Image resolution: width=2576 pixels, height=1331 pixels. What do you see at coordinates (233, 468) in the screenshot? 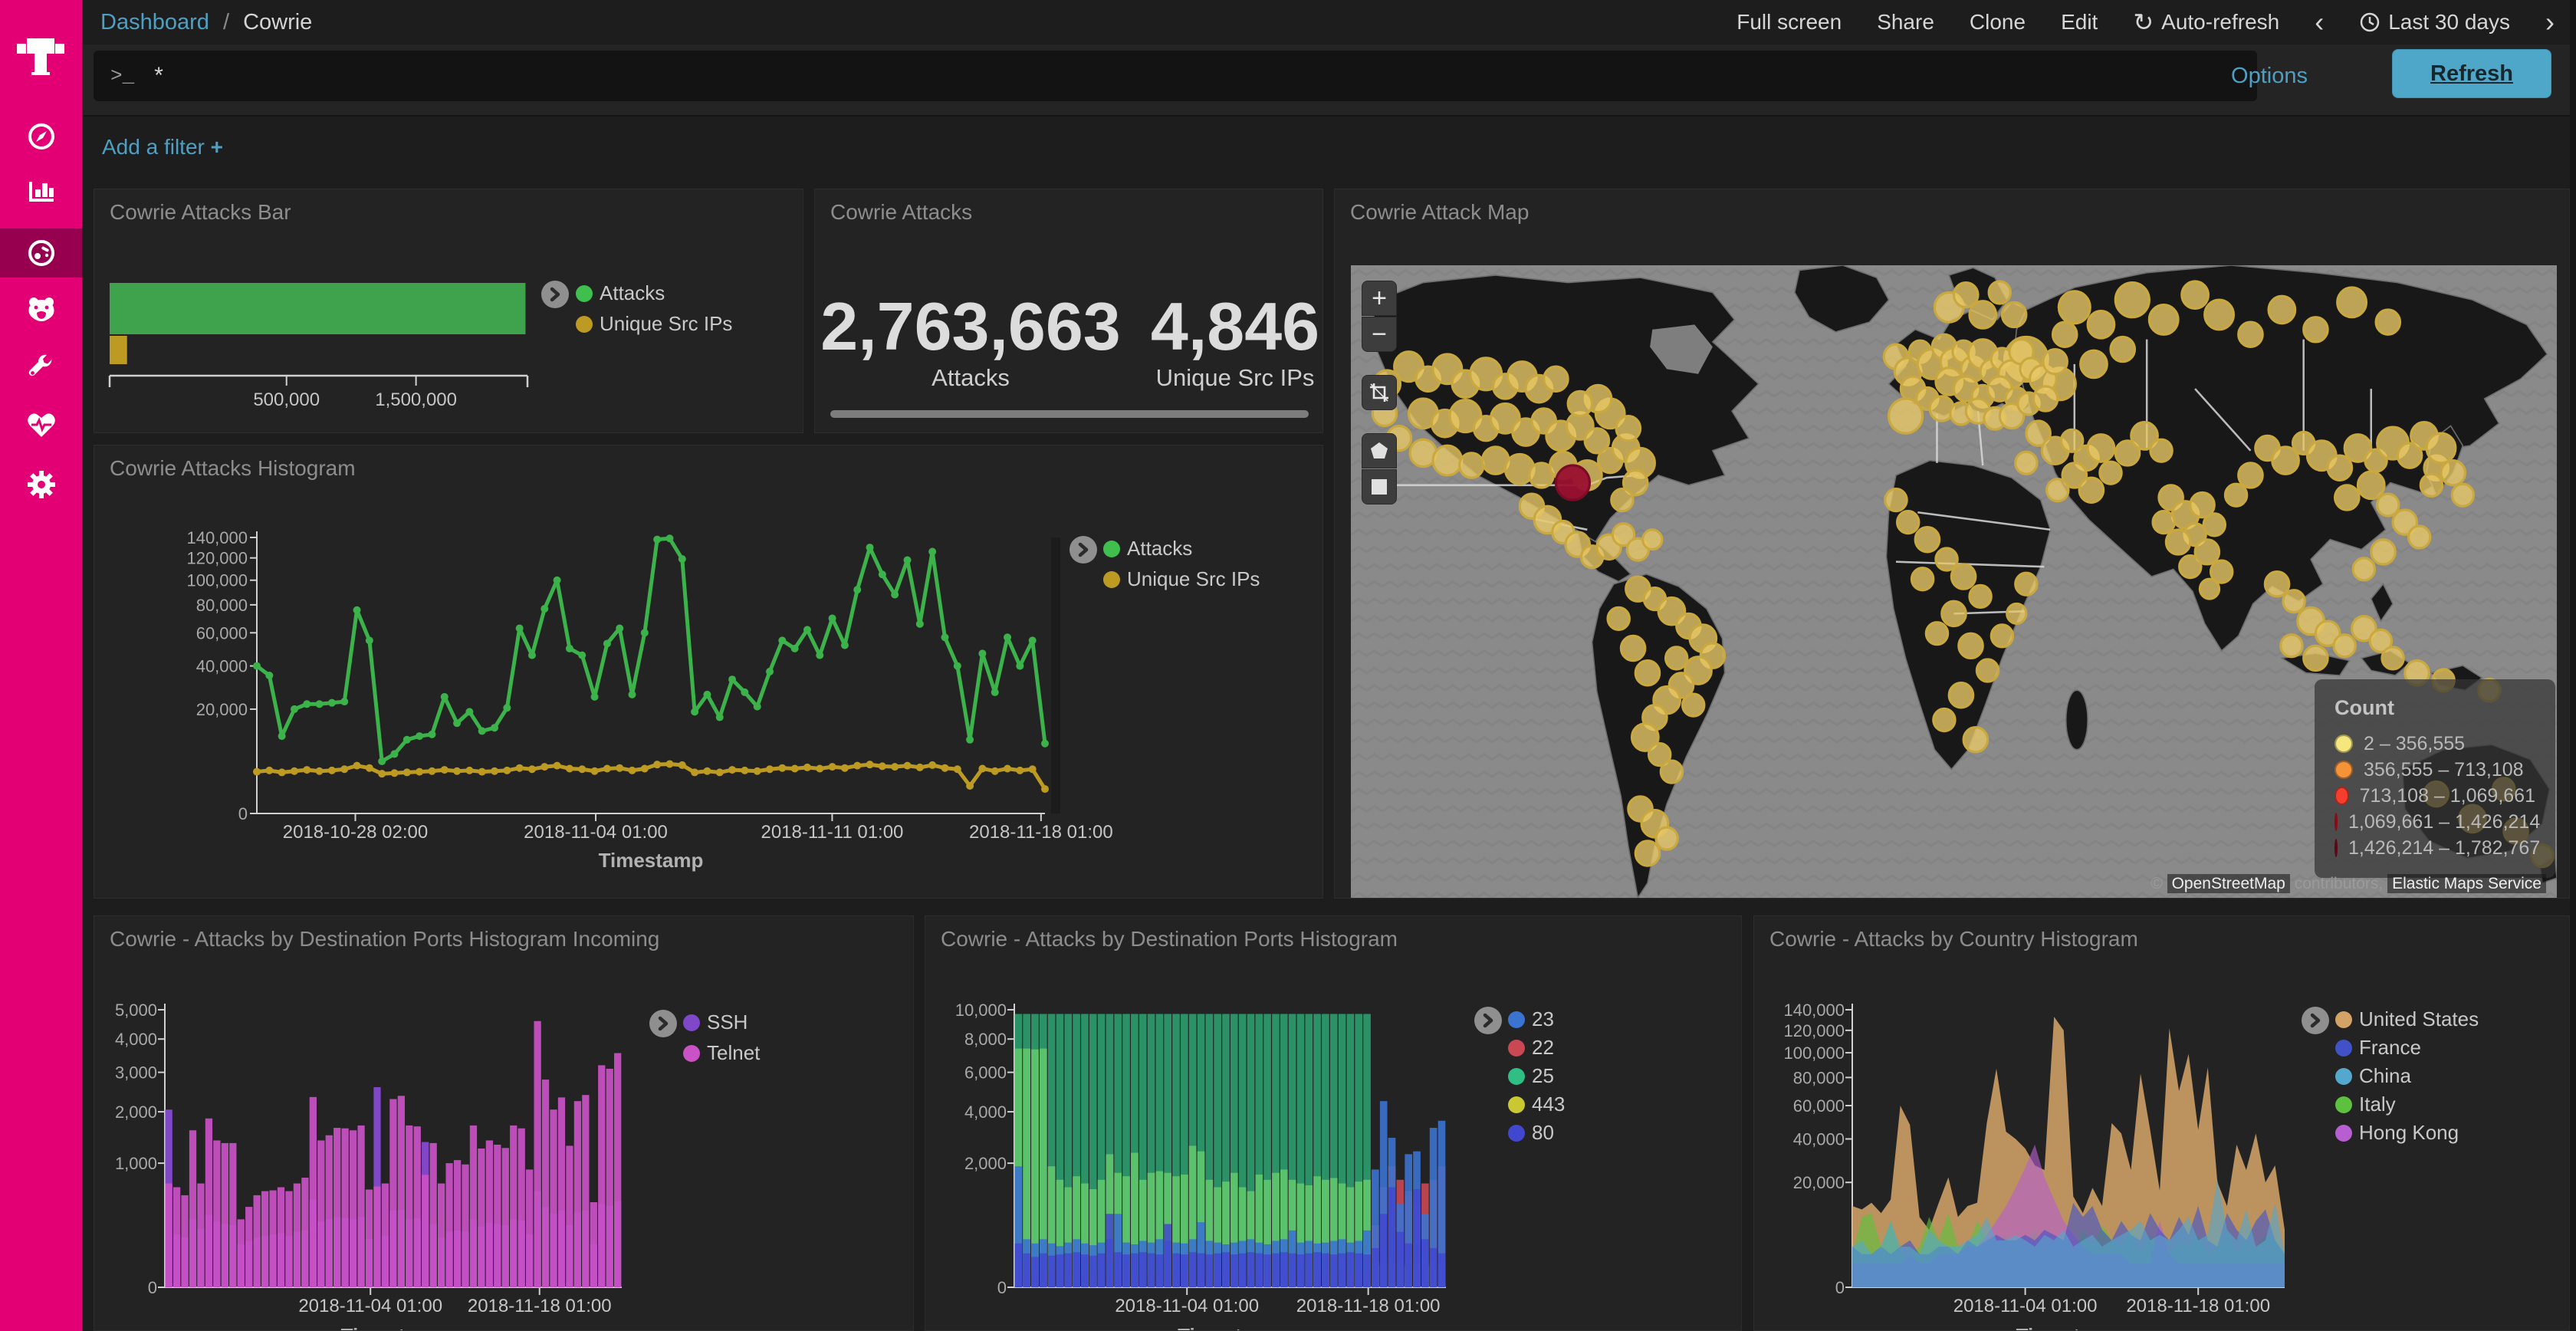
I see `panel-title: Cowrie Attacks Histogram` at bounding box center [233, 468].